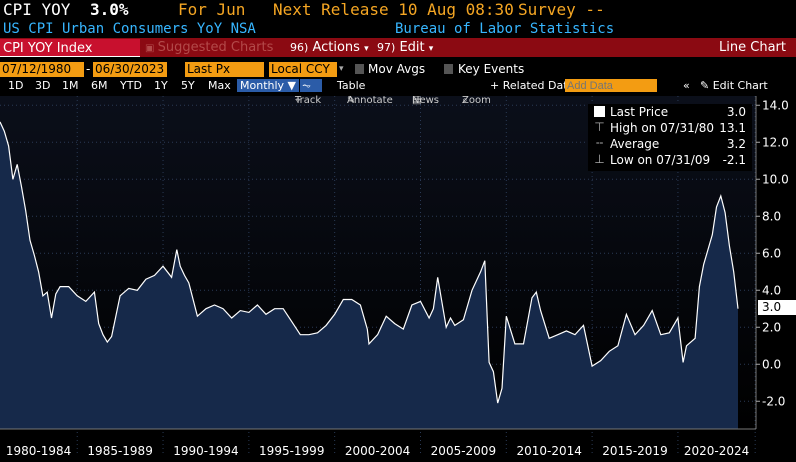 The image size is (796, 462). What do you see at coordinates (119, 451) in the screenshot?
I see `x-tick-label: 1985-1989` at bounding box center [119, 451].